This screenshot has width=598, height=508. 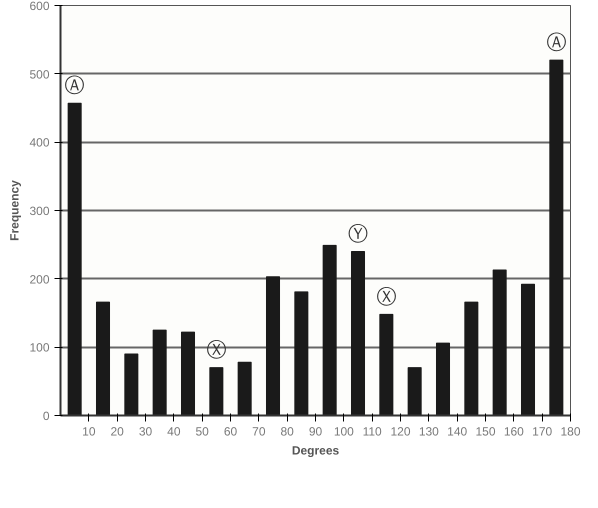 What do you see at coordinates (39, 279) in the screenshot?
I see `y-tick-label: 200` at bounding box center [39, 279].